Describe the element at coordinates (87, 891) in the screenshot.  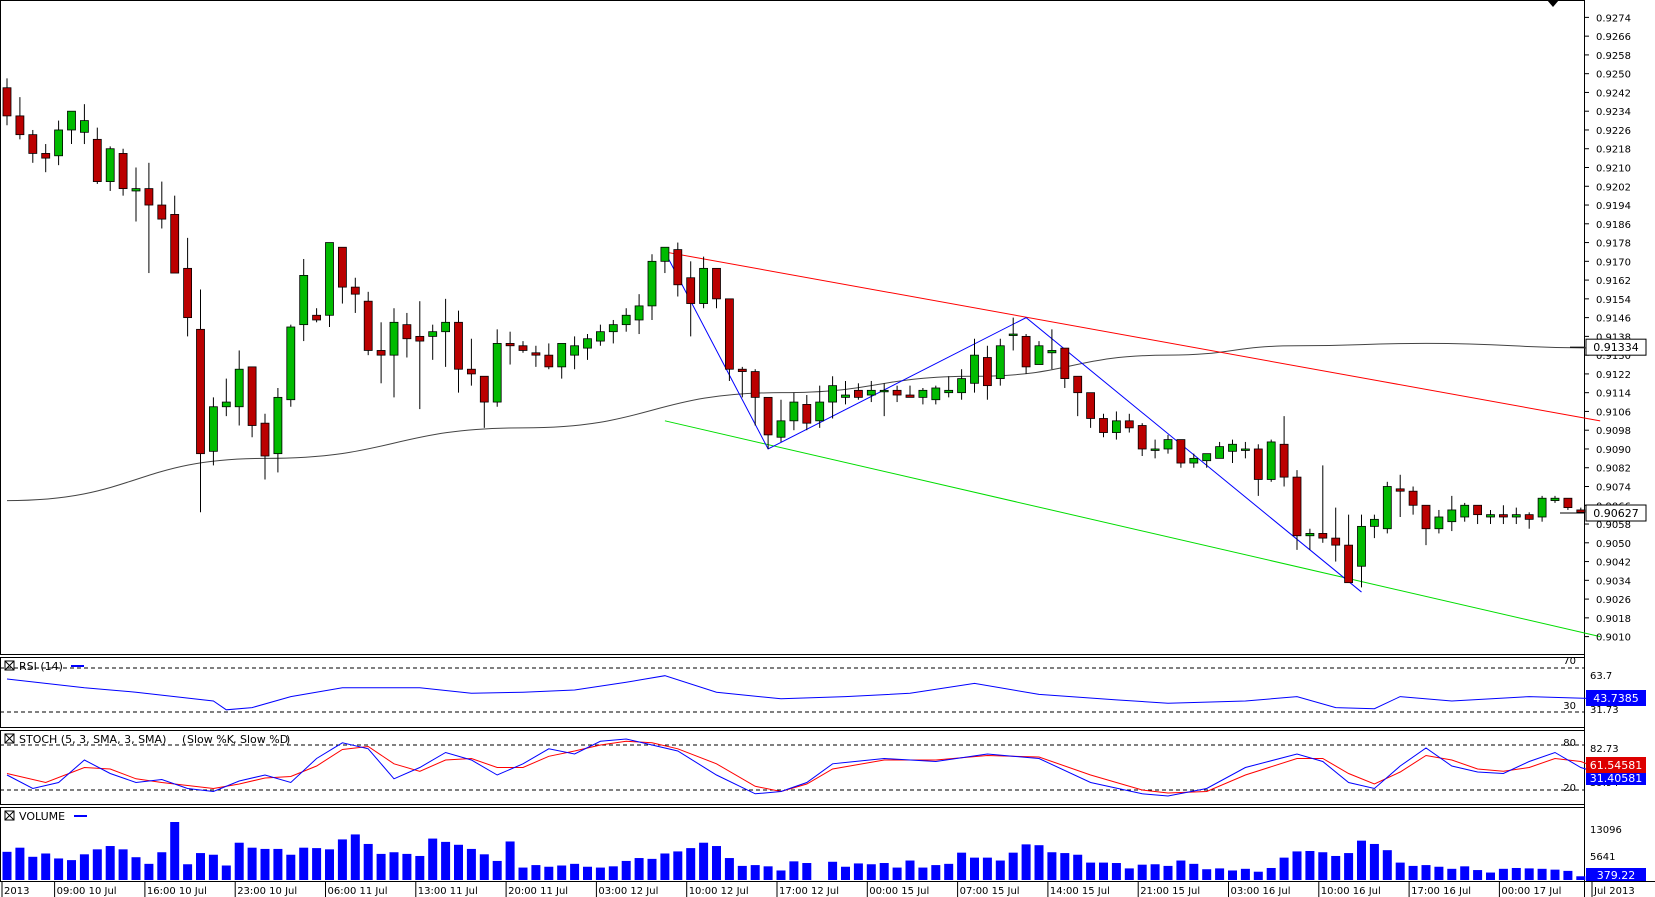
I see `time-tick-label: 09:00 10 Jul` at that location.